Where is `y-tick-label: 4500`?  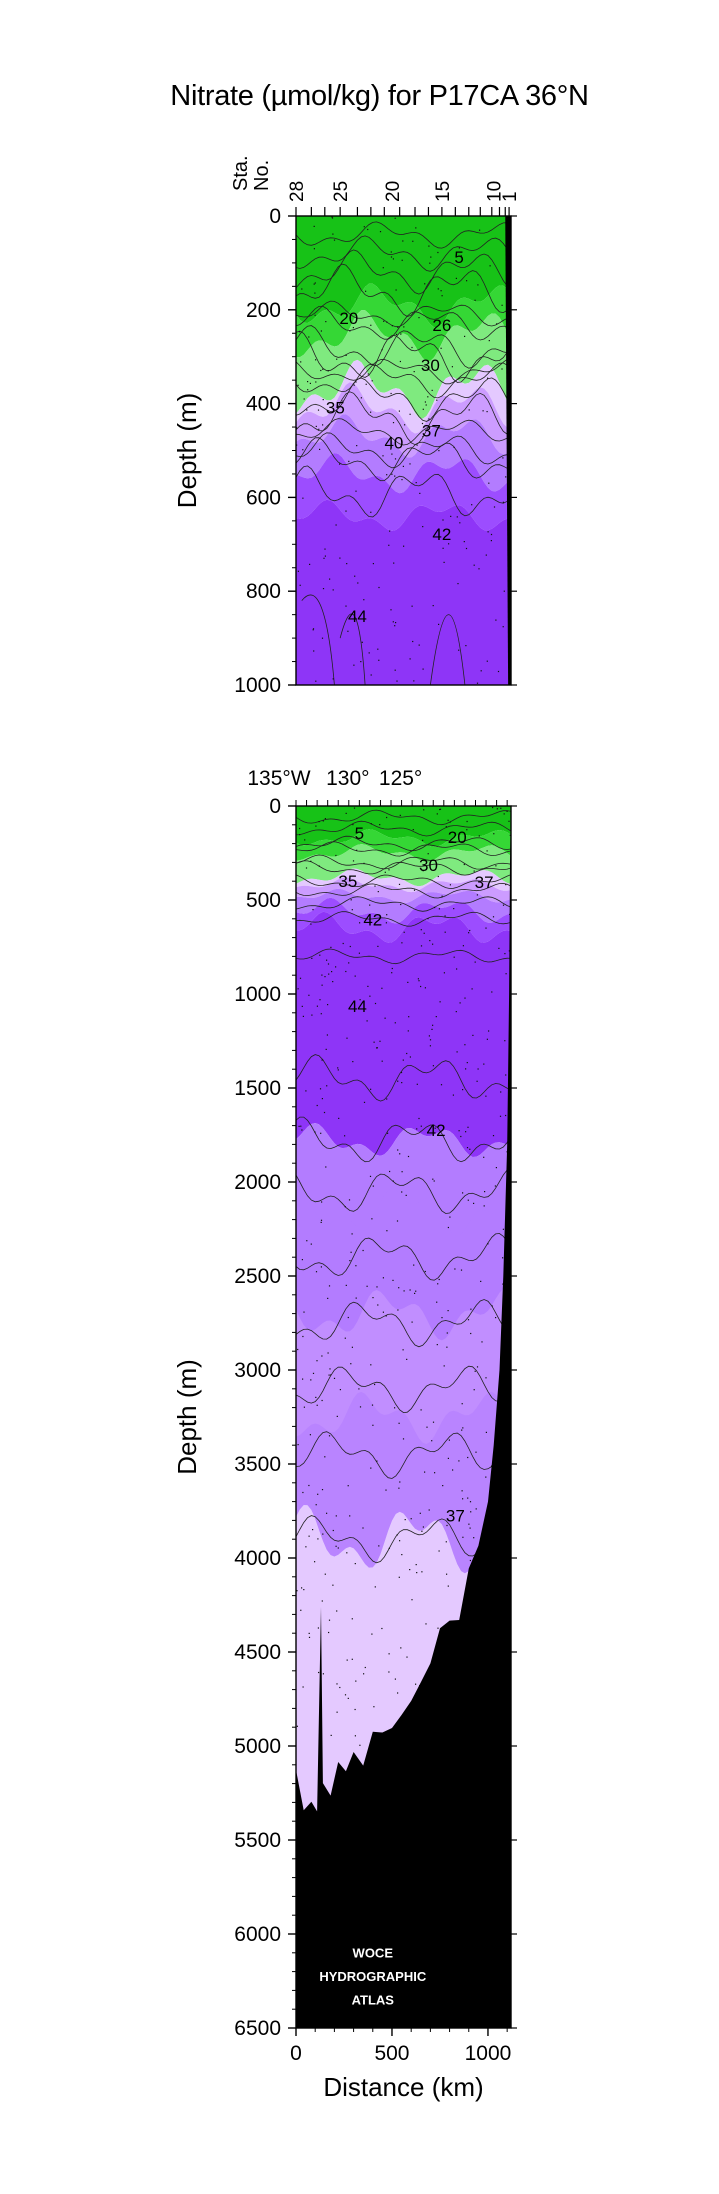 y-tick-label: 4500 is located at coordinates (257, 1652).